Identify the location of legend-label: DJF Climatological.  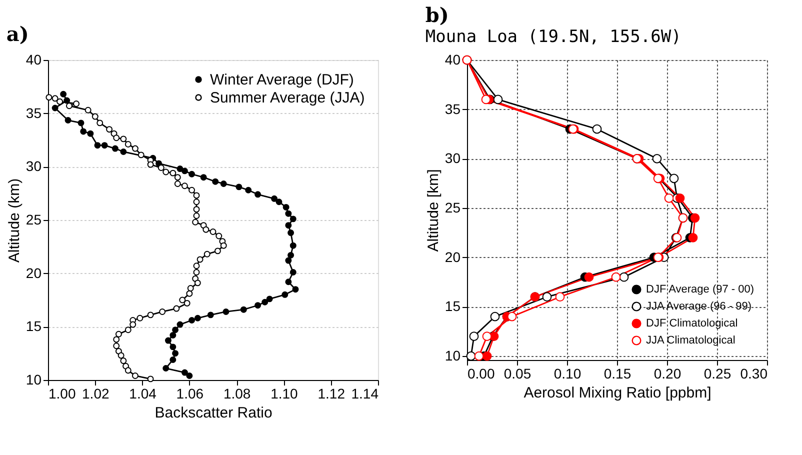
(692, 324).